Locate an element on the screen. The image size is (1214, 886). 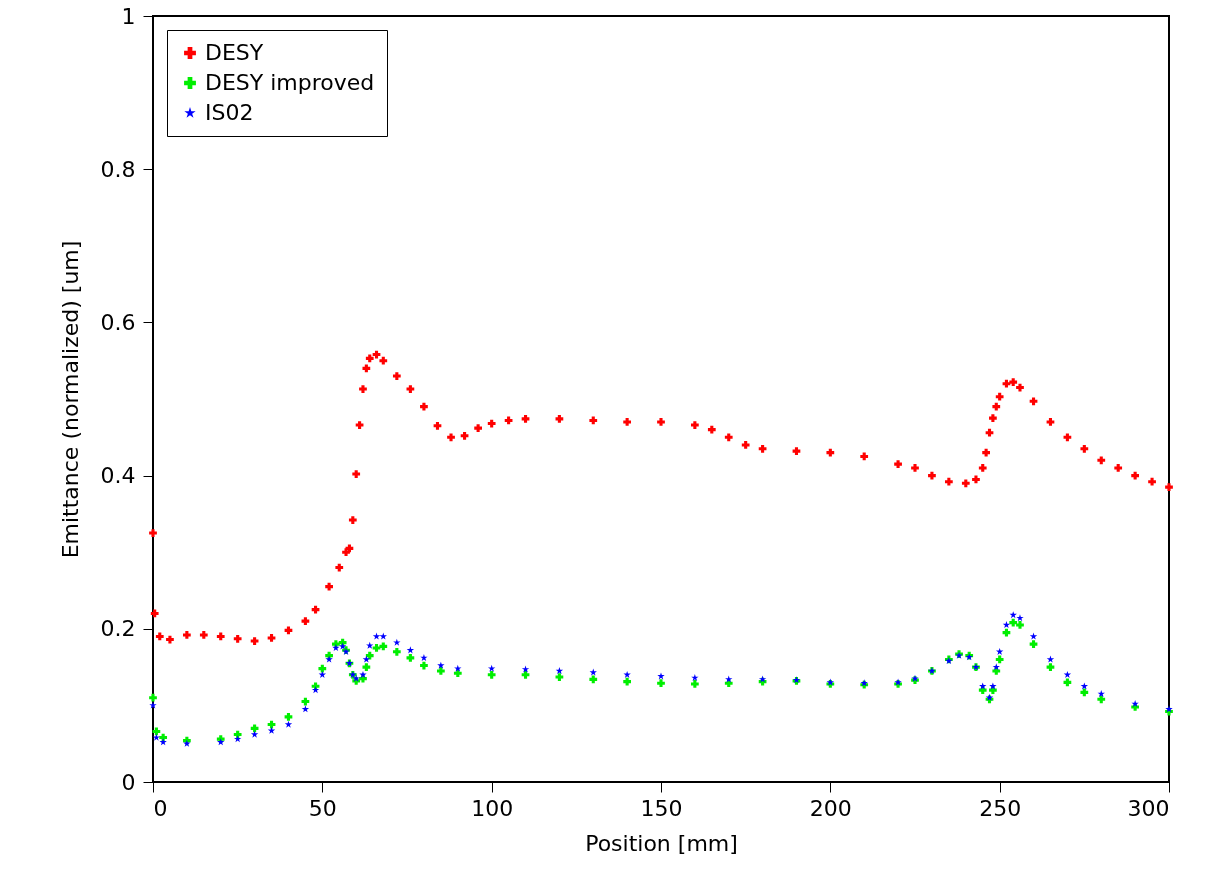
x-tick-label: 100 is located at coordinates (492, 808).